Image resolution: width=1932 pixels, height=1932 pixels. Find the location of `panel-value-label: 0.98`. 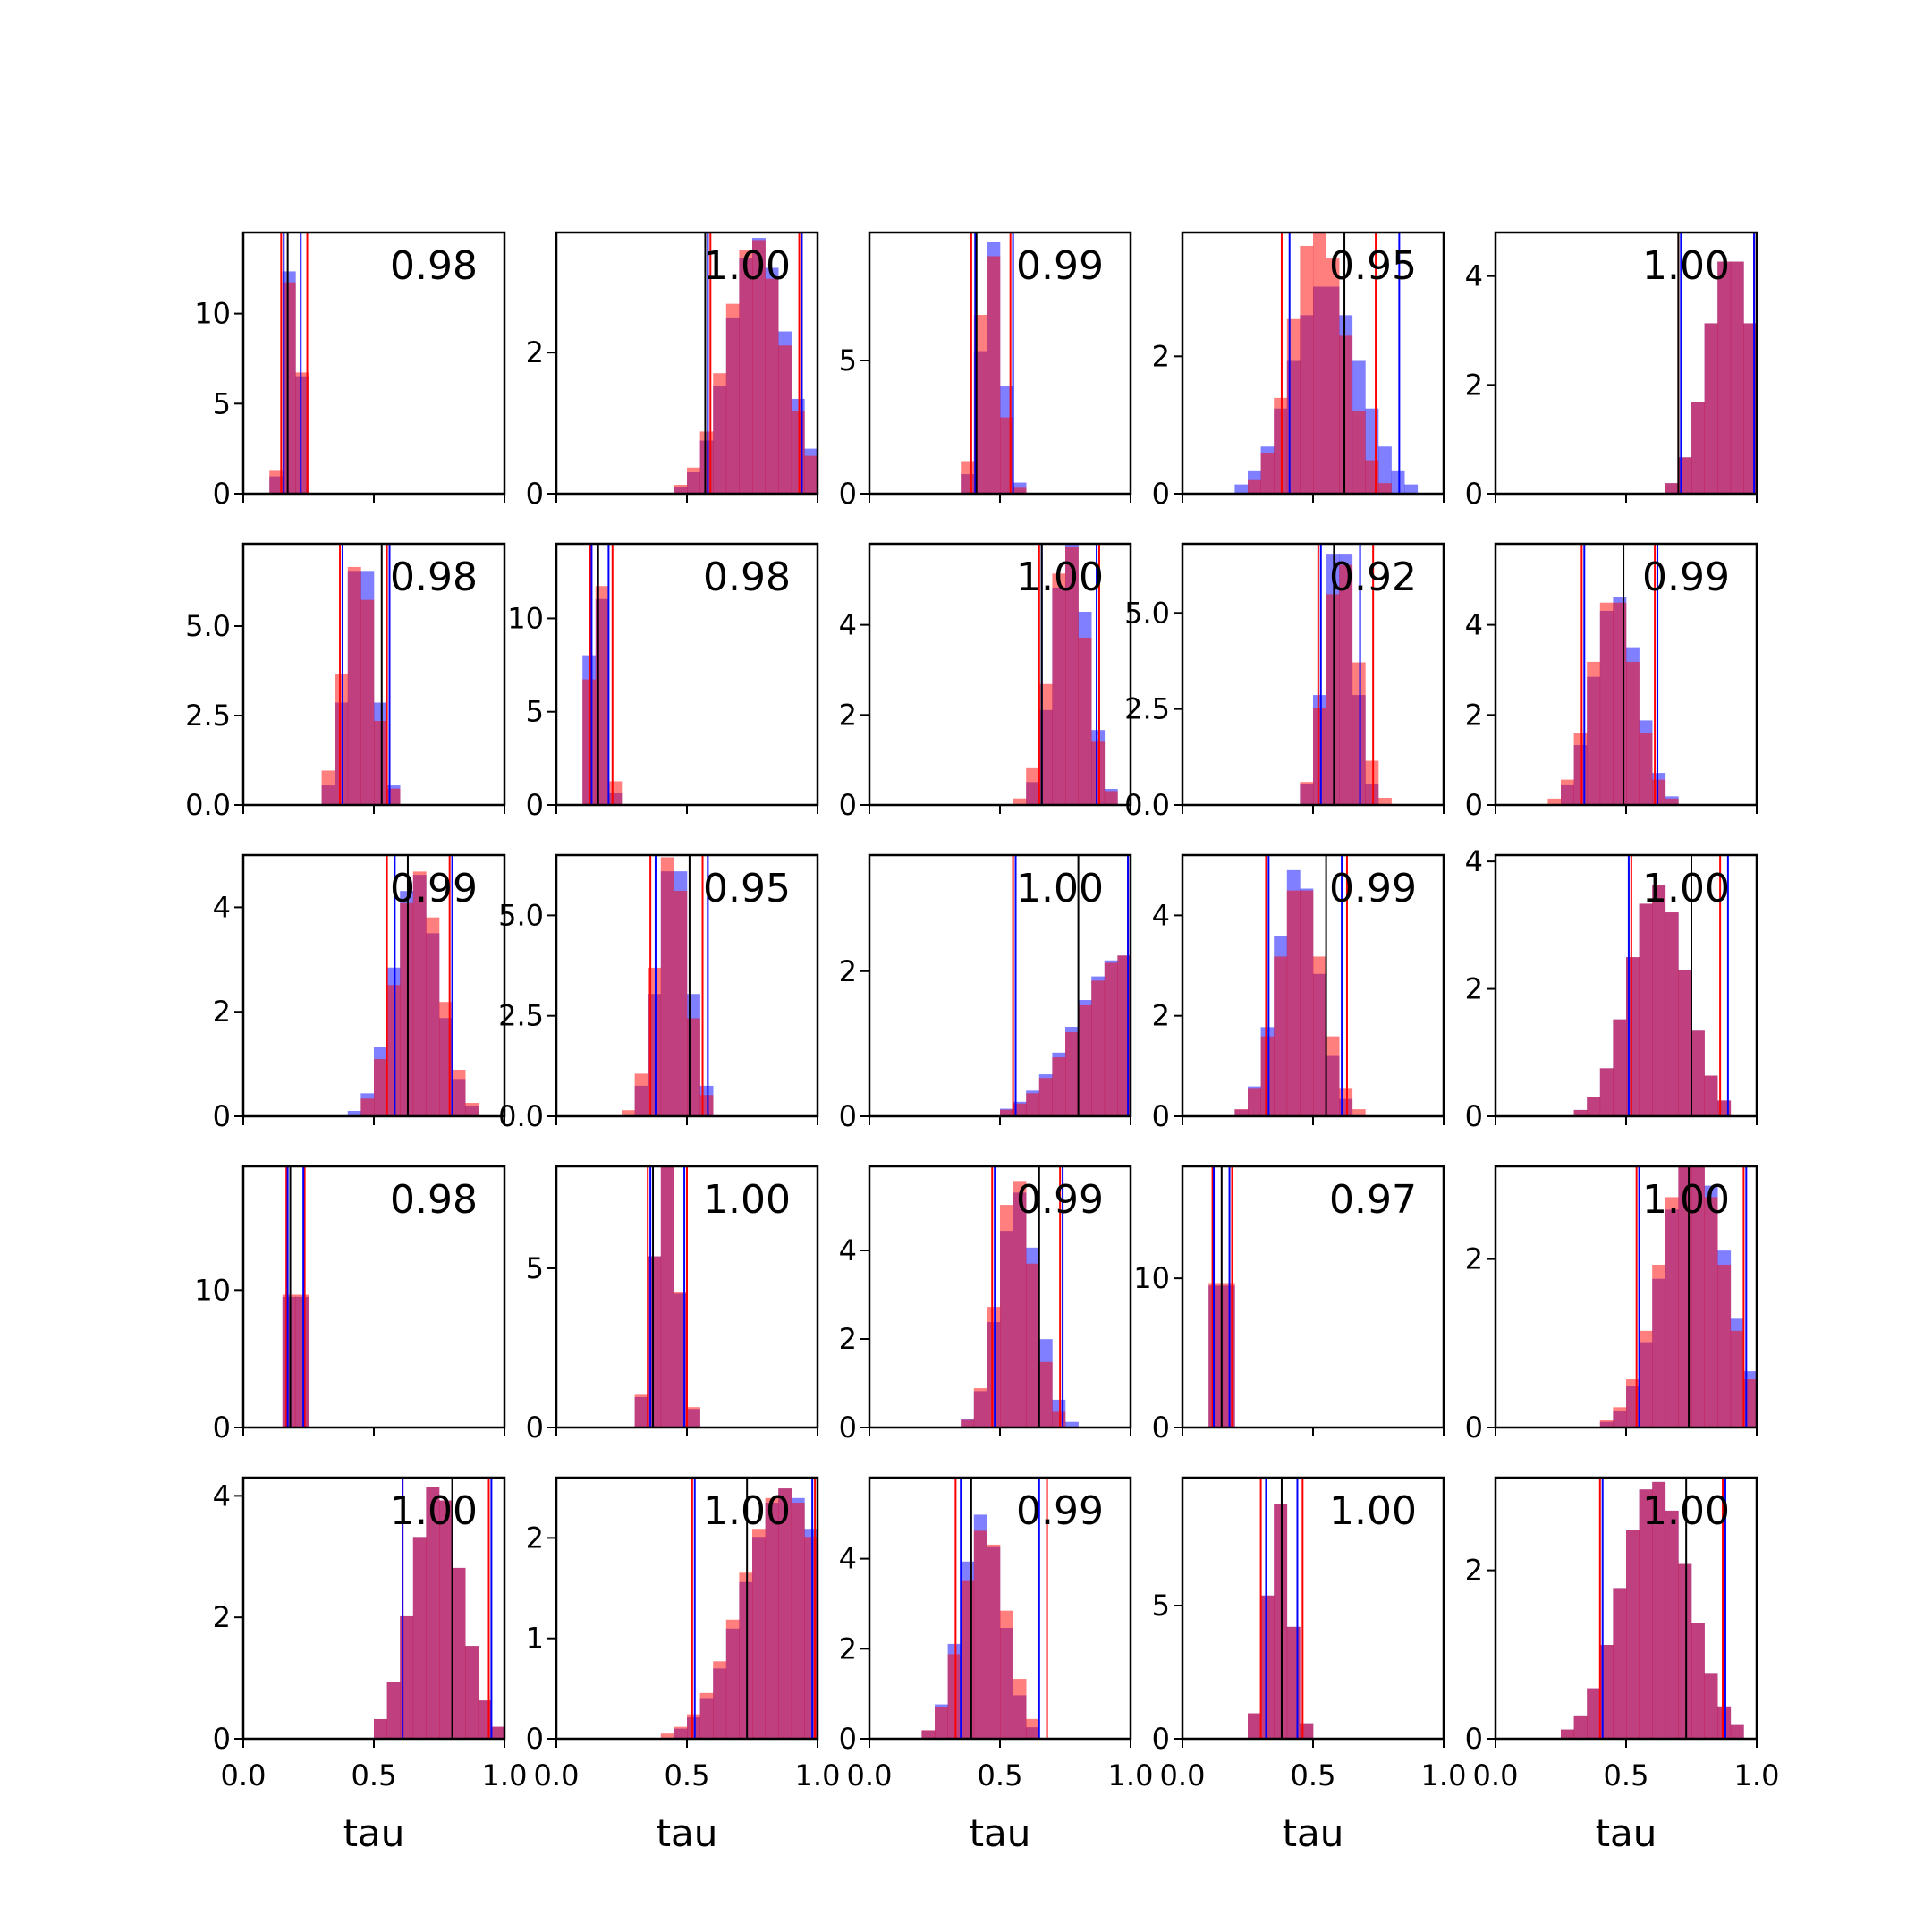

panel-value-label: 0.98 is located at coordinates (747, 577).